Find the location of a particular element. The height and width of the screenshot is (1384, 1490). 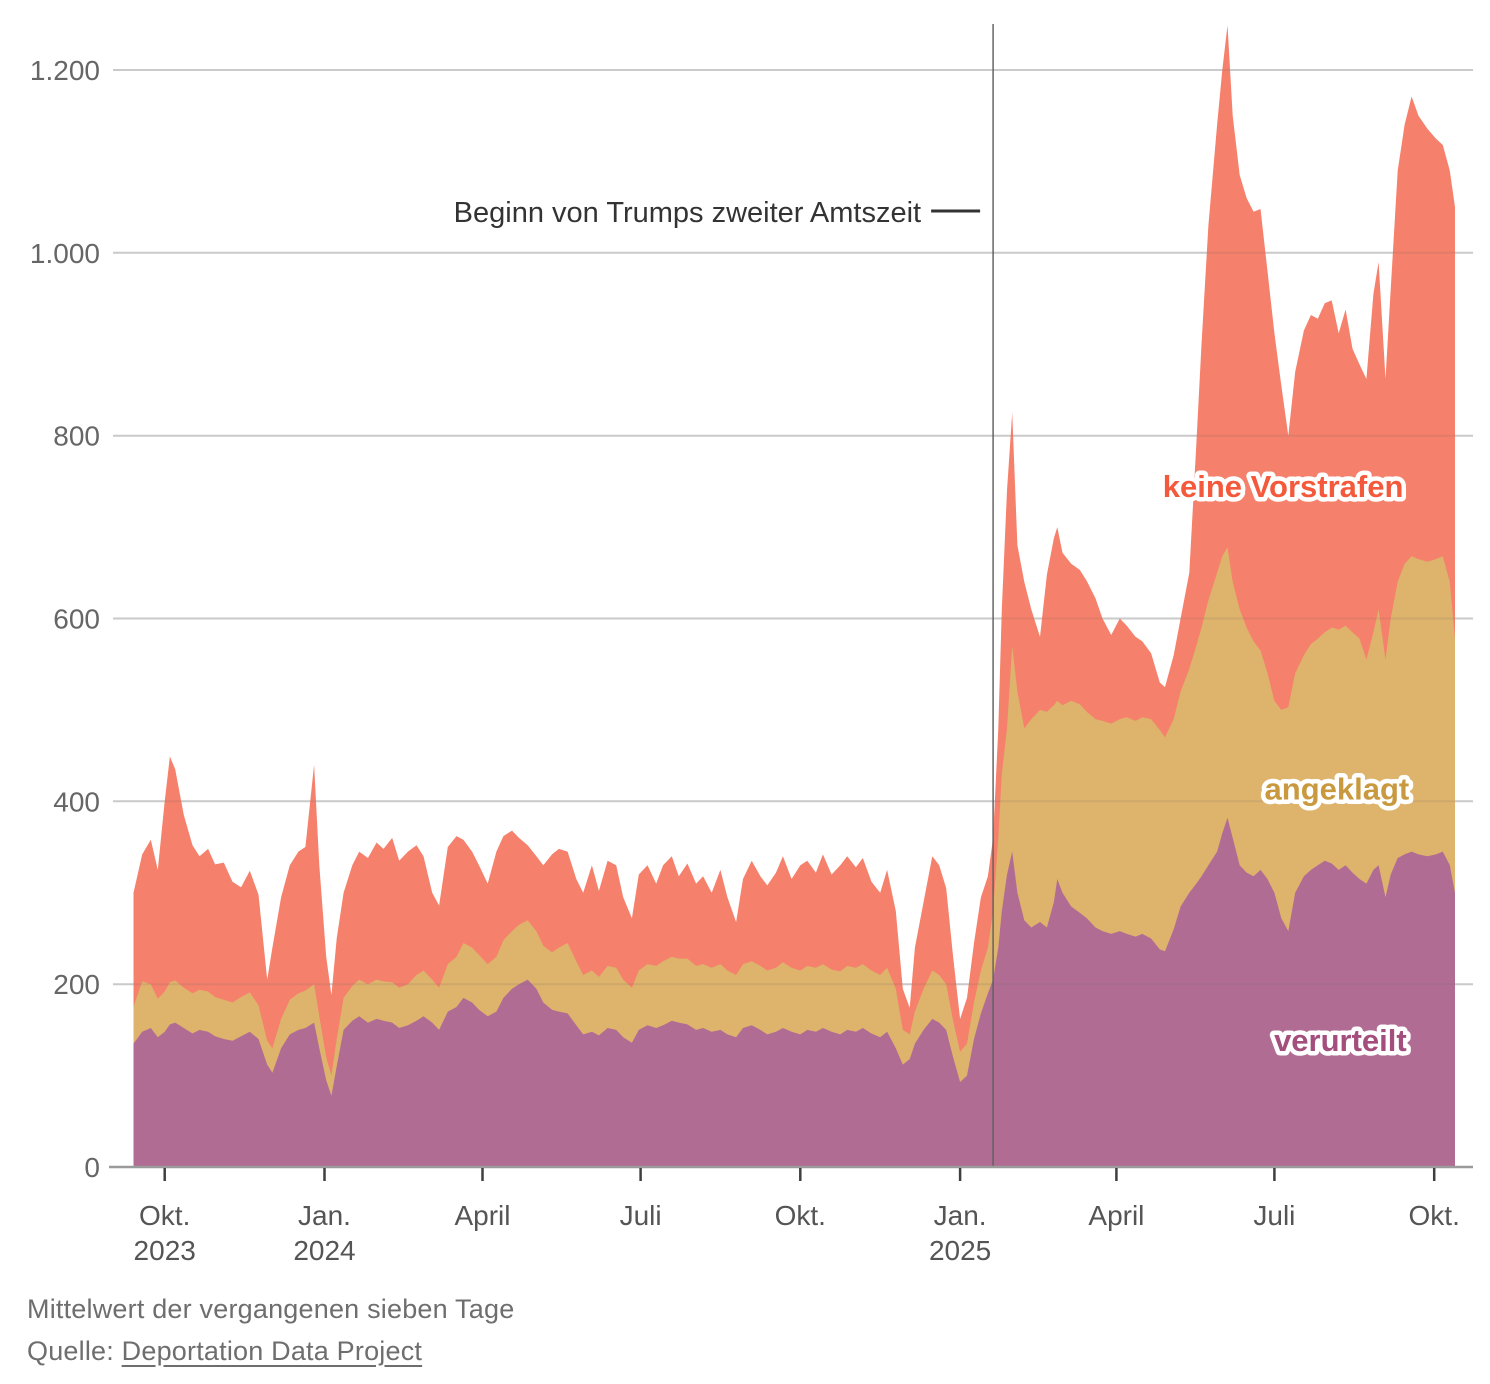

y-axis-label-200: 200 is located at coordinates (76, 984).